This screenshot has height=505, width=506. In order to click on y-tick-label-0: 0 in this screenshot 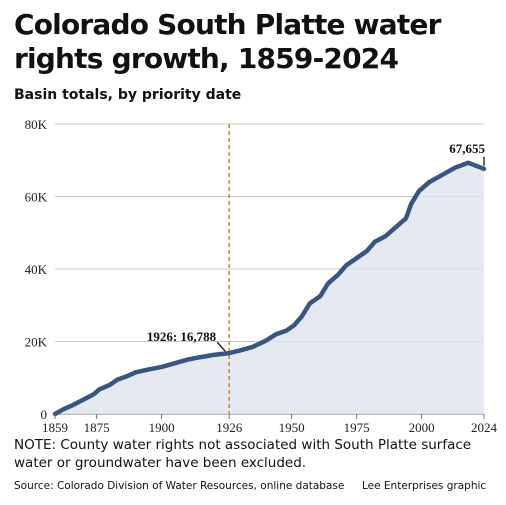, I will do `click(44, 414)`.